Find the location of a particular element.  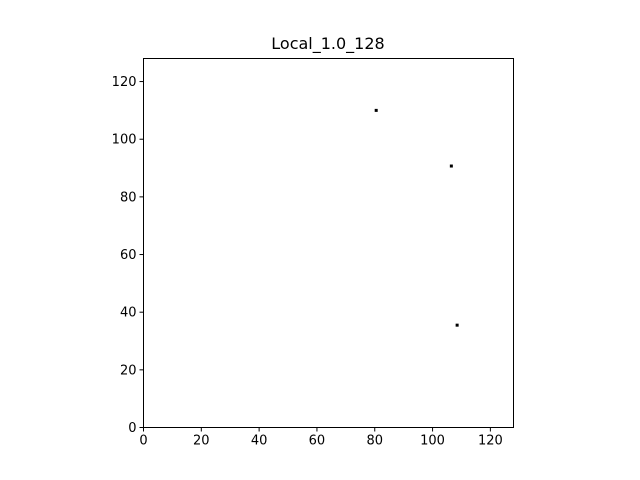

x-axis: 0 20 40 60 80 100 120 is located at coordinates (321, 438).